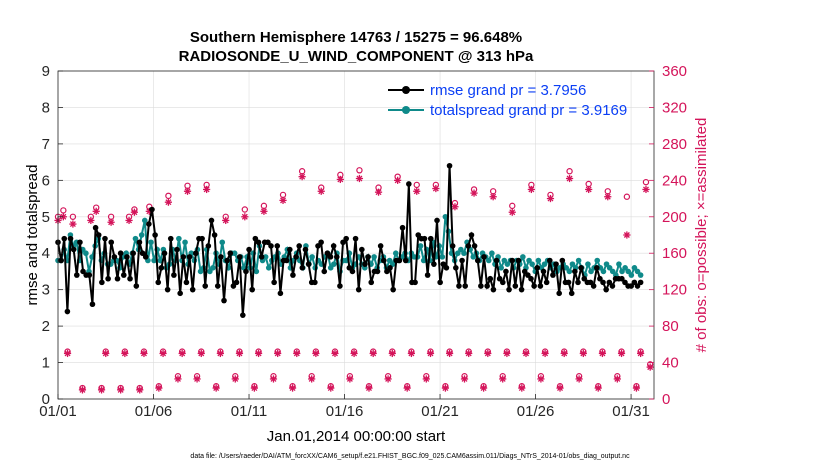 This screenshot has height=470, width=830. I want to click on legend-rmse-marker, so click(406, 90).